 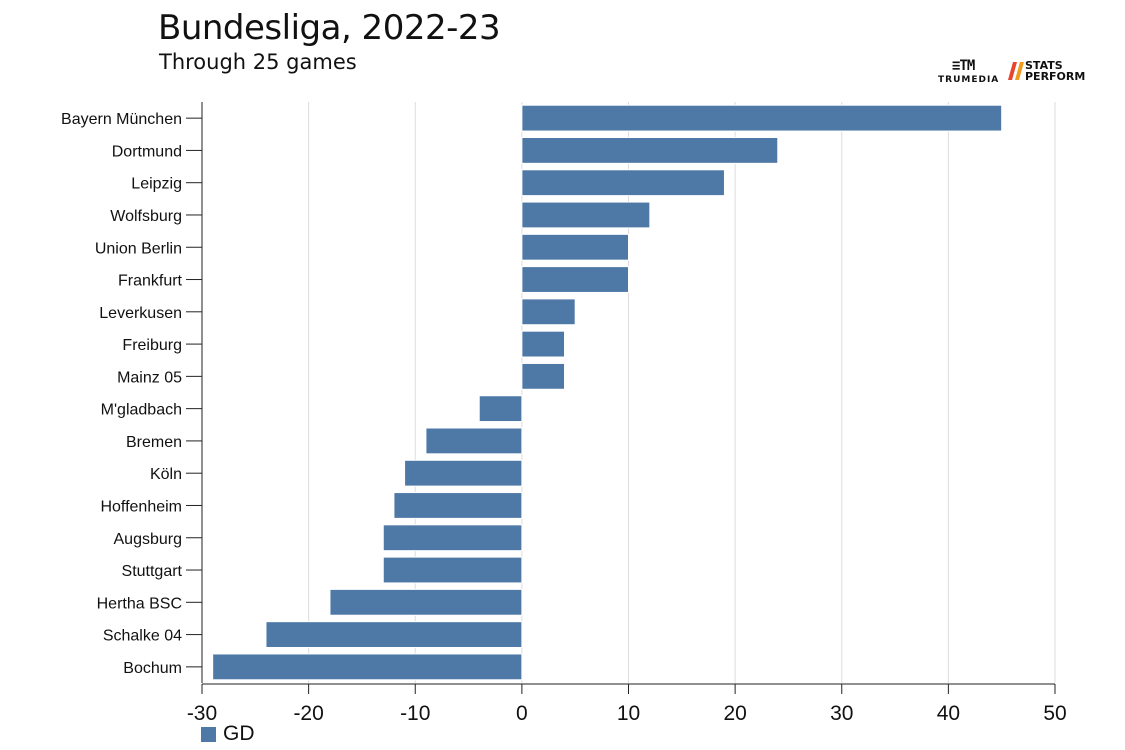 What do you see at coordinates (142, 636) in the screenshot?
I see `y-tick-label: Schalke 04` at bounding box center [142, 636].